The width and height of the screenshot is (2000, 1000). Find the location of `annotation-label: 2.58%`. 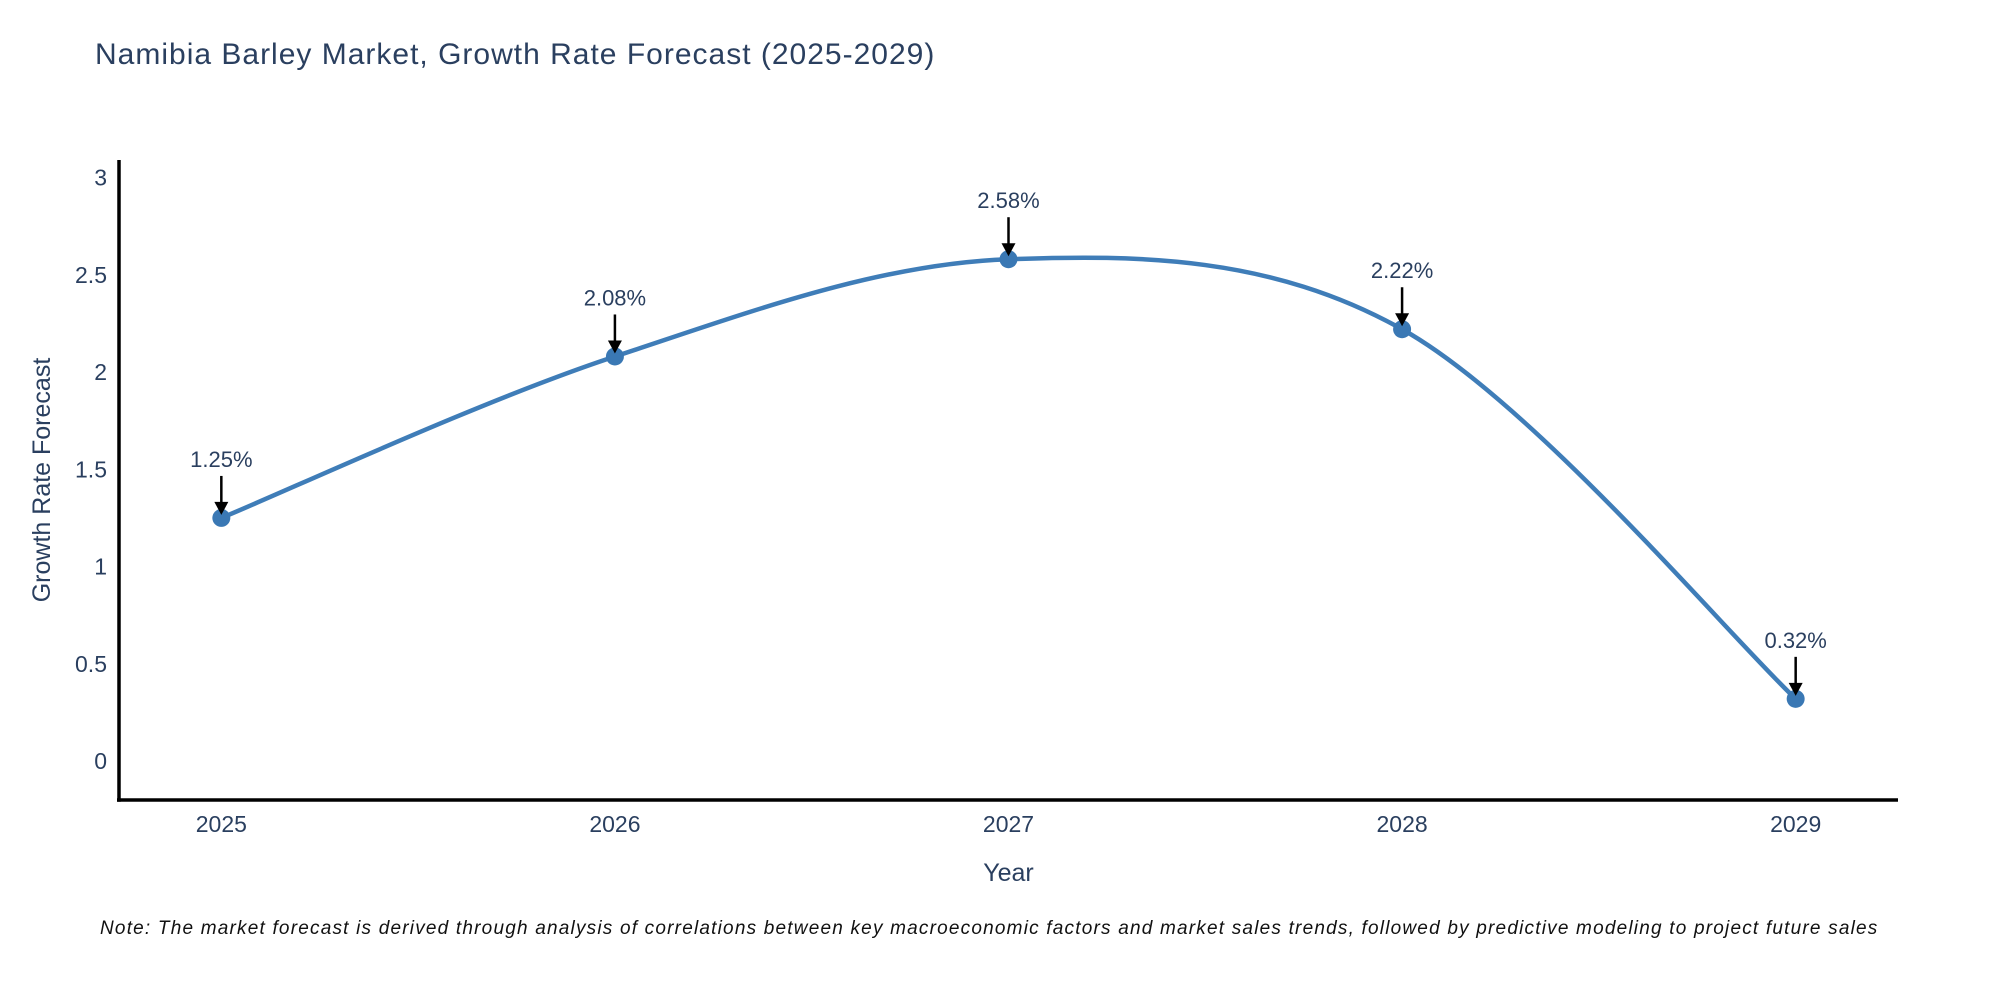

annotation-label: 2.58% is located at coordinates (1008, 200).